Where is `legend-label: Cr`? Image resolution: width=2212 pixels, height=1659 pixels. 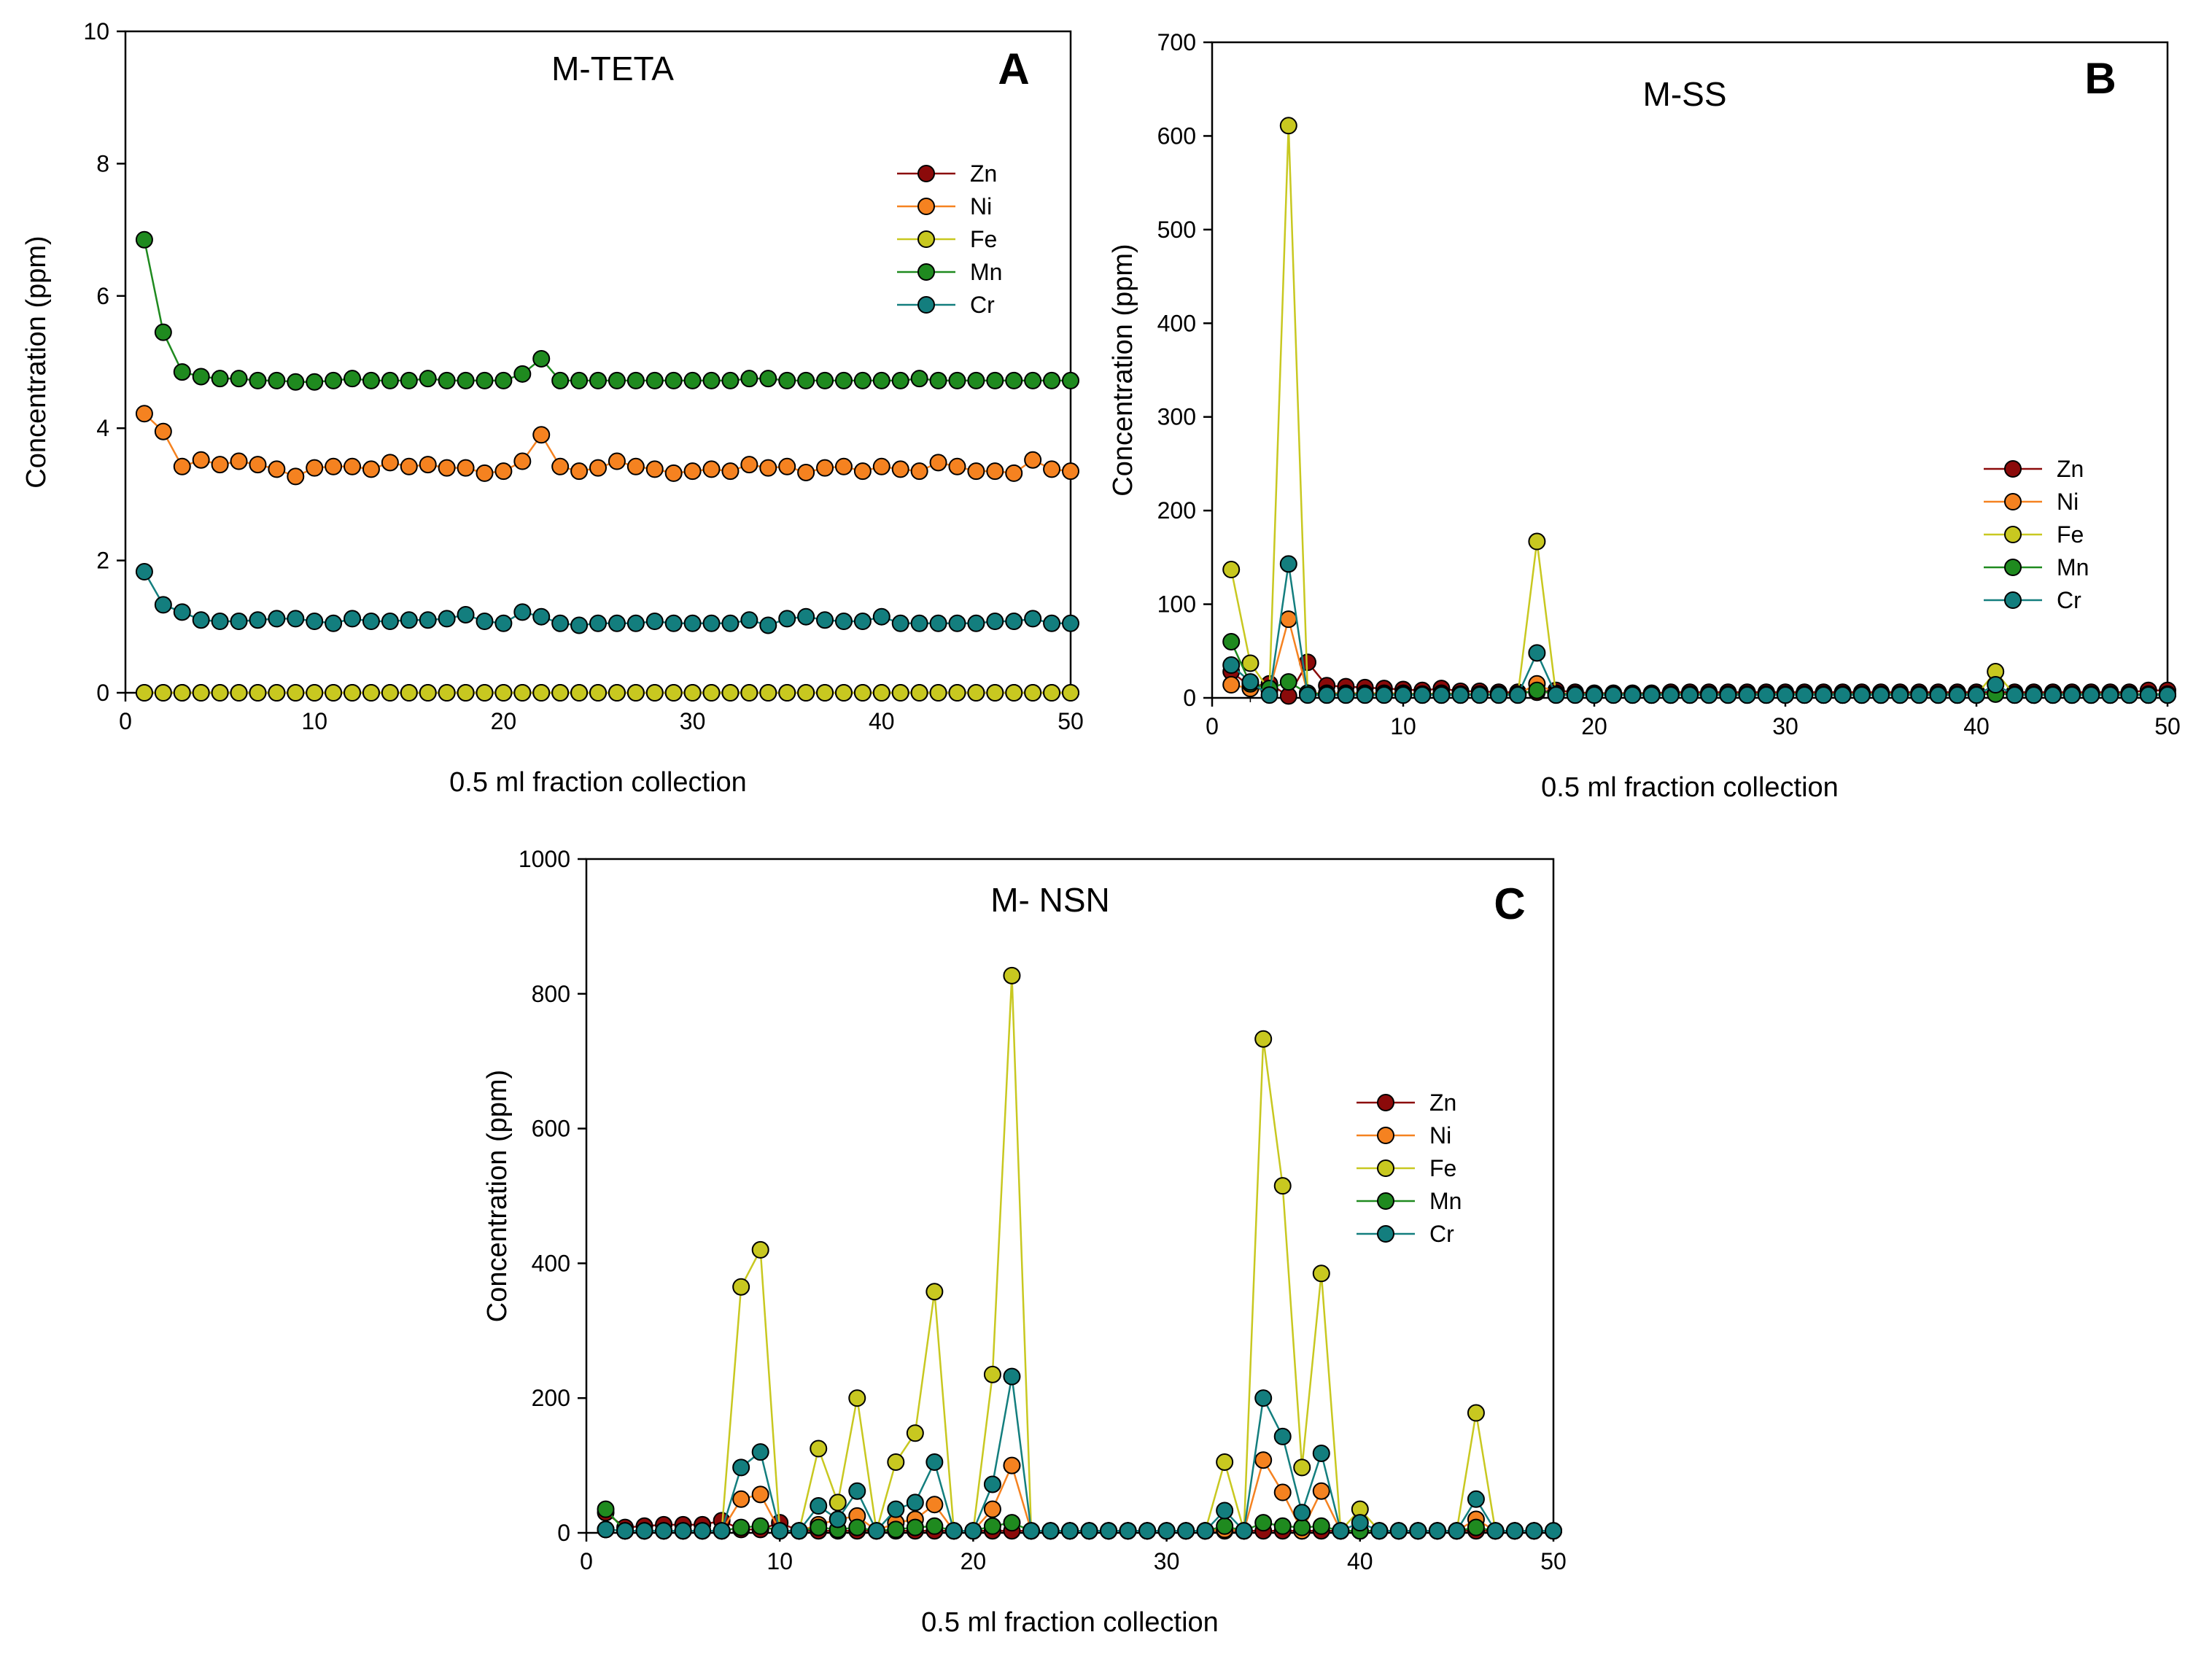 legend-label: Cr is located at coordinates (1442, 1234).